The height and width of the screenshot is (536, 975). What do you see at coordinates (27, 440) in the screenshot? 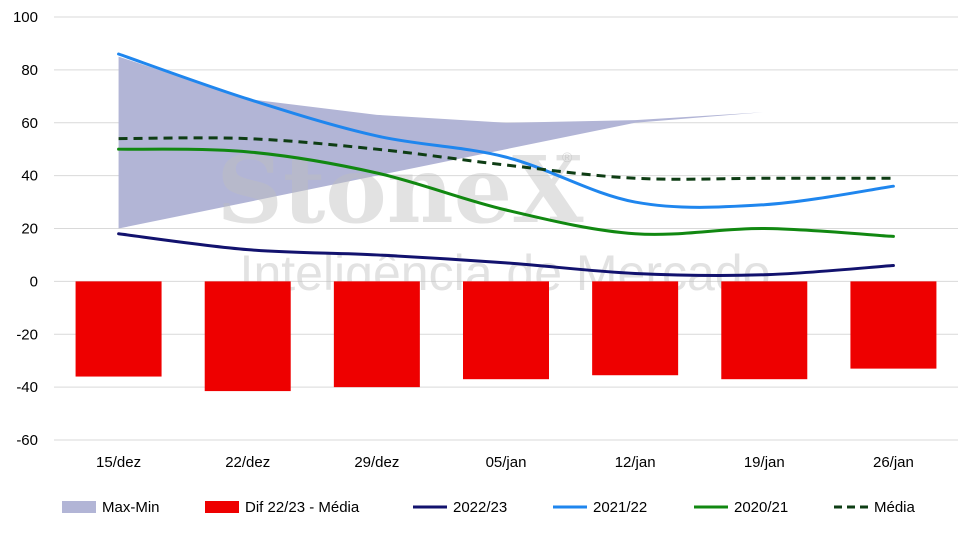
I see `y-tick-label: -60` at bounding box center [27, 440].